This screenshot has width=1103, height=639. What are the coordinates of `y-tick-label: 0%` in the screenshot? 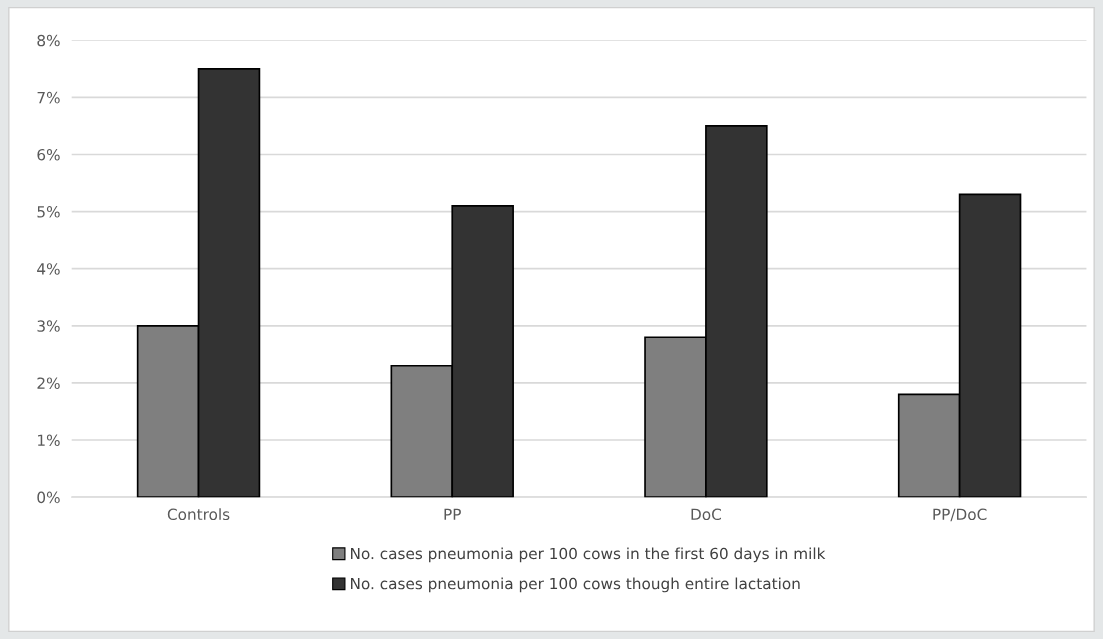 It's located at (48, 497).